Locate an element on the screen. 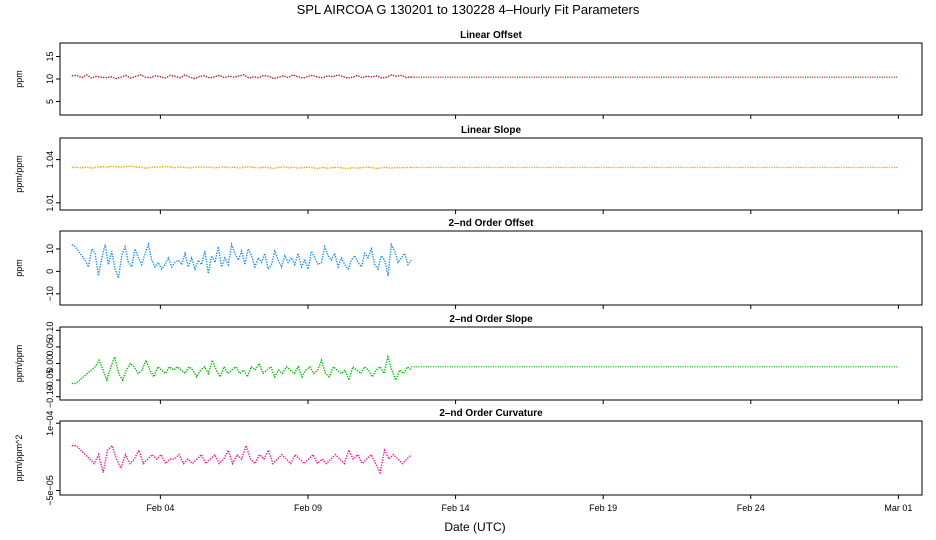 Image resolution: width=936 pixels, height=540 pixels. panel-title: Linear Slope is located at coordinates (491, 130).